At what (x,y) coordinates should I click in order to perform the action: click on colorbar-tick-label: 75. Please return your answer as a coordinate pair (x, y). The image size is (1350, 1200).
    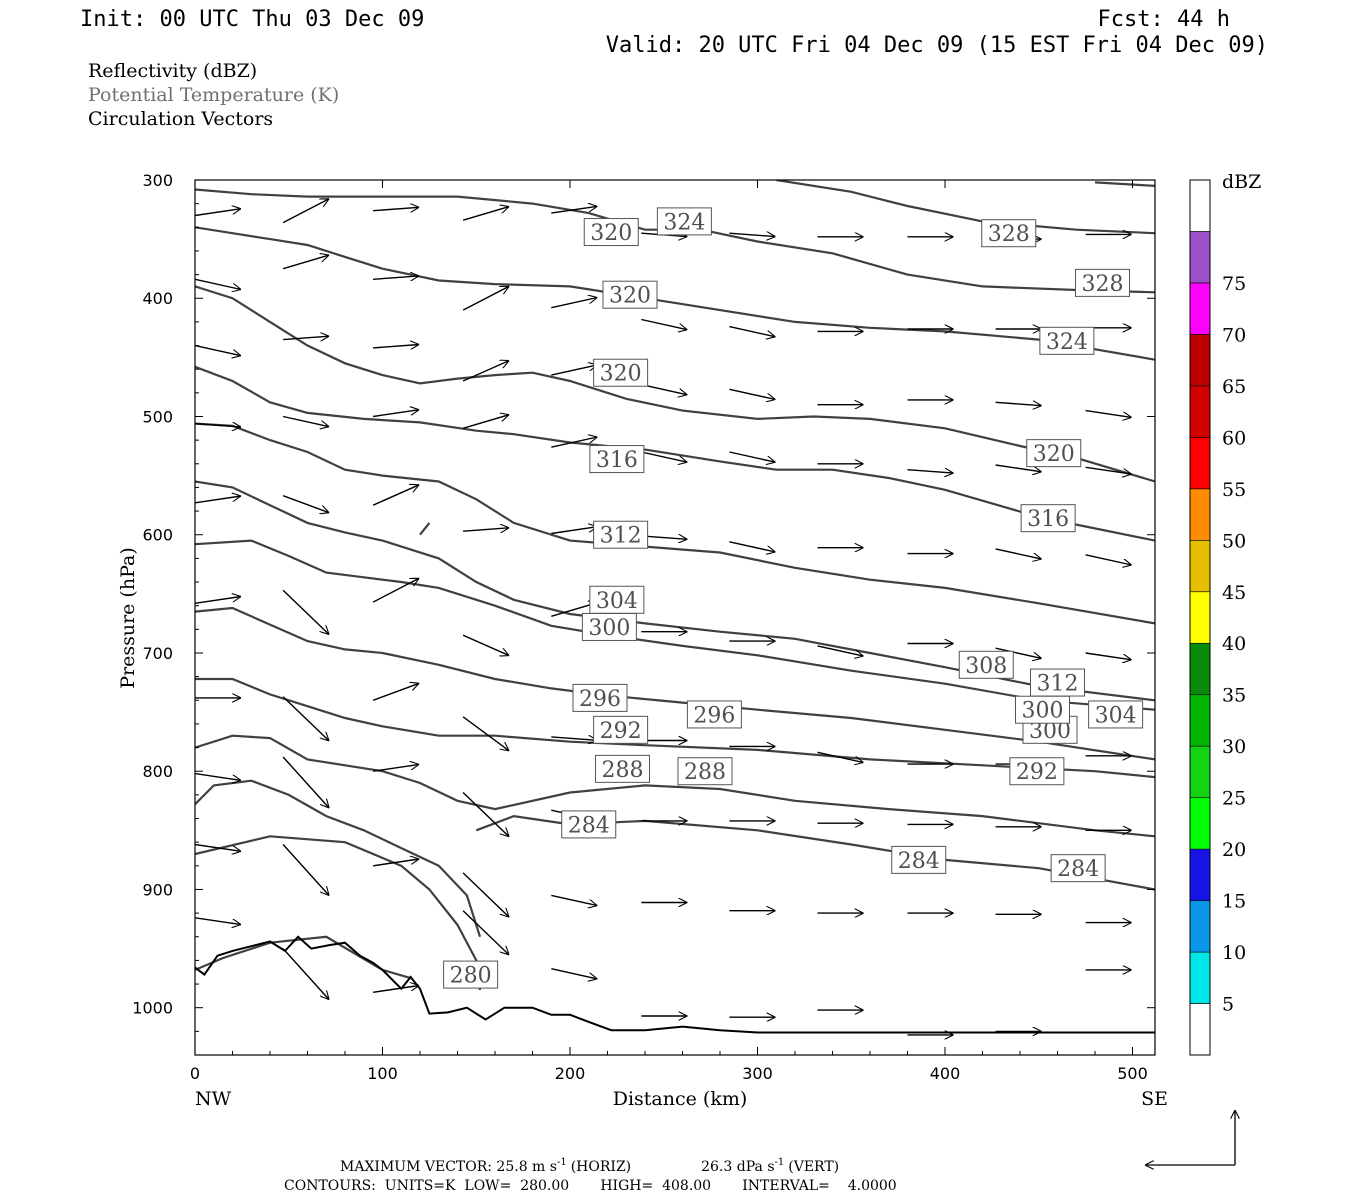
    Looking at the image, I should click on (1234, 284).